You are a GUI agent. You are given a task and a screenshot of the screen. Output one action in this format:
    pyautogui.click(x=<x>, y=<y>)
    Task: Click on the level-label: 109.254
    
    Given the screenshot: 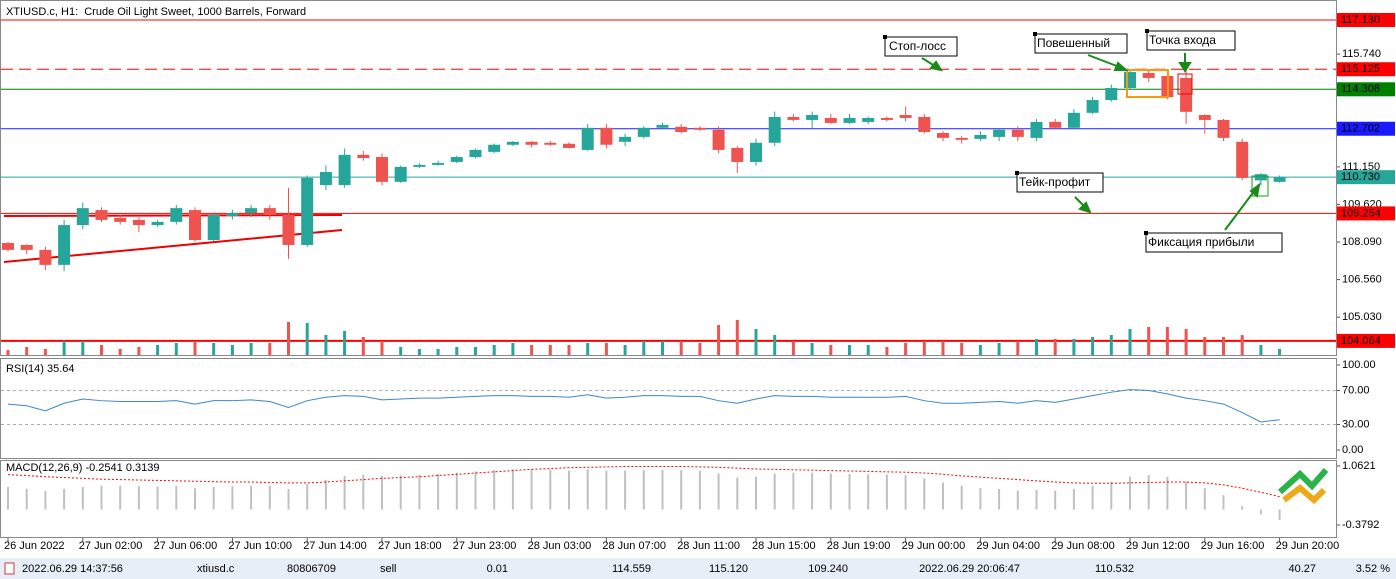 What is the action you would take?
    pyautogui.click(x=1361, y=213)
    